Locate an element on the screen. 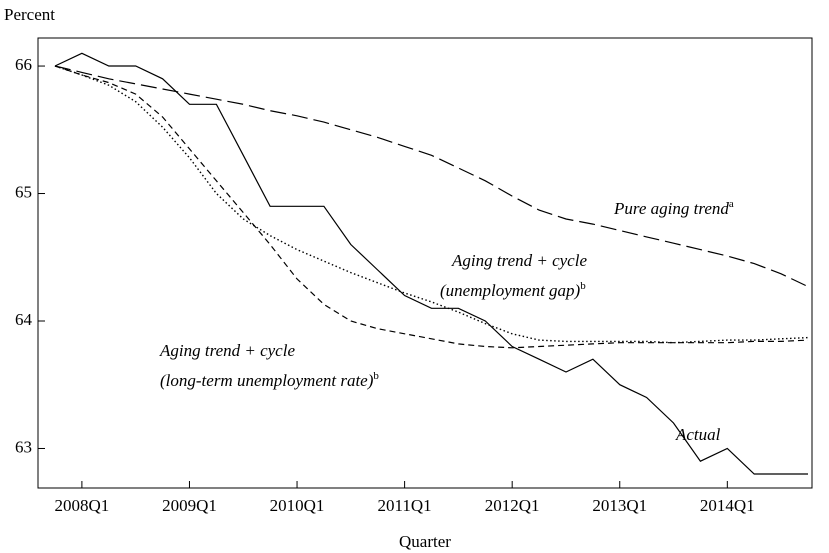 Image resolution: width=829 pixels, height=553 pixels. x-tick-label: 2013Q1 is located at coordinates (619, 505).